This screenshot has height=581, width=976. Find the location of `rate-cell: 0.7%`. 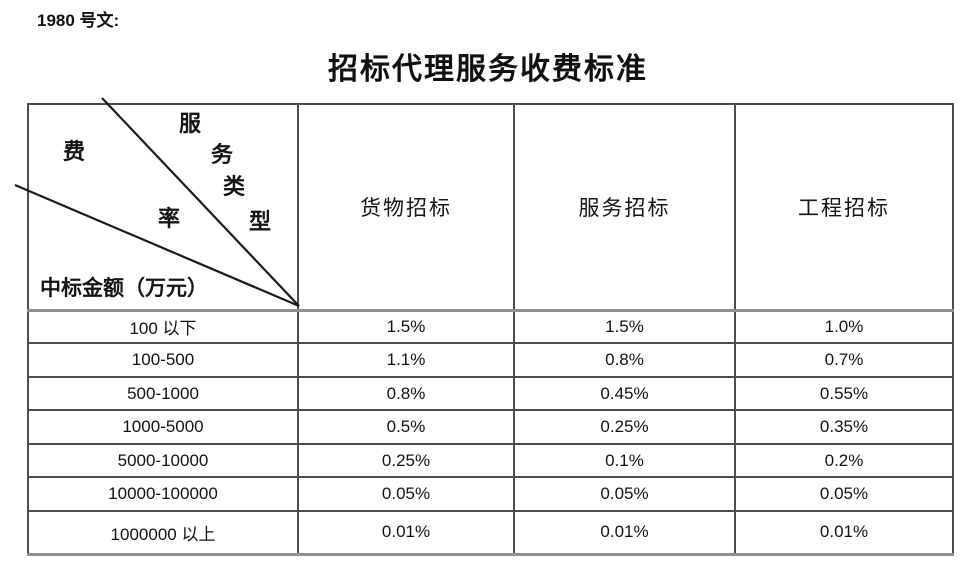

rate-cell: 0.7% is located at coordinates (844, 360).